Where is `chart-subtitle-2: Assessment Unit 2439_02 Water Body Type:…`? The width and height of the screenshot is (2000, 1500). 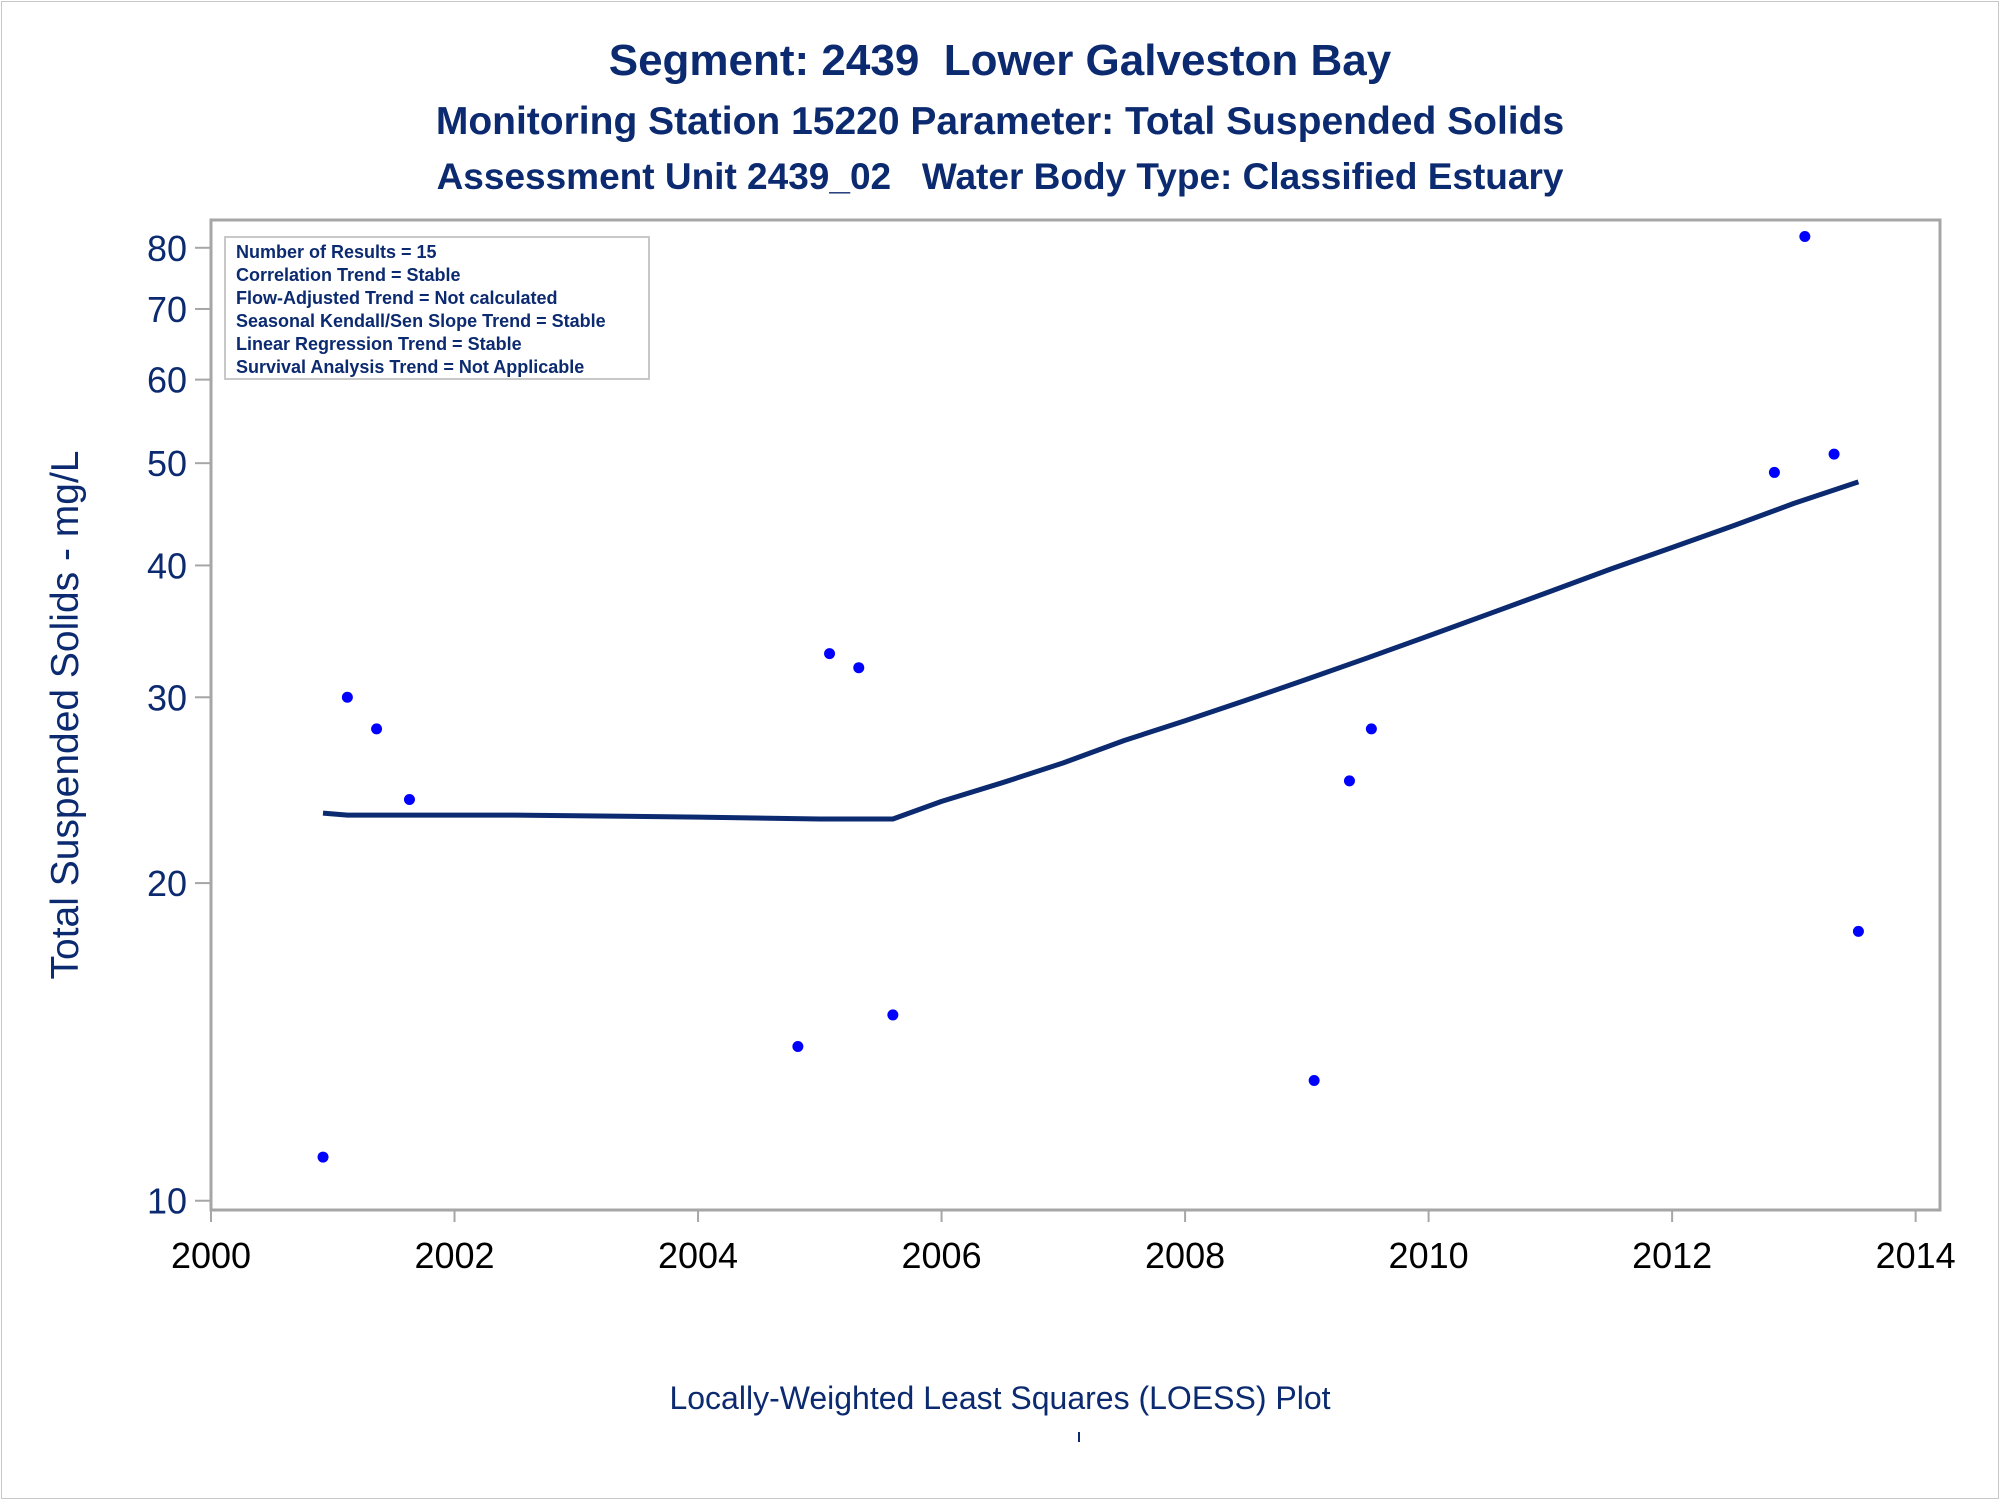 chart-subtitle-2: Assessment Unit 2439_02 Water Body Type:… is located at coordinates (1000, 176).